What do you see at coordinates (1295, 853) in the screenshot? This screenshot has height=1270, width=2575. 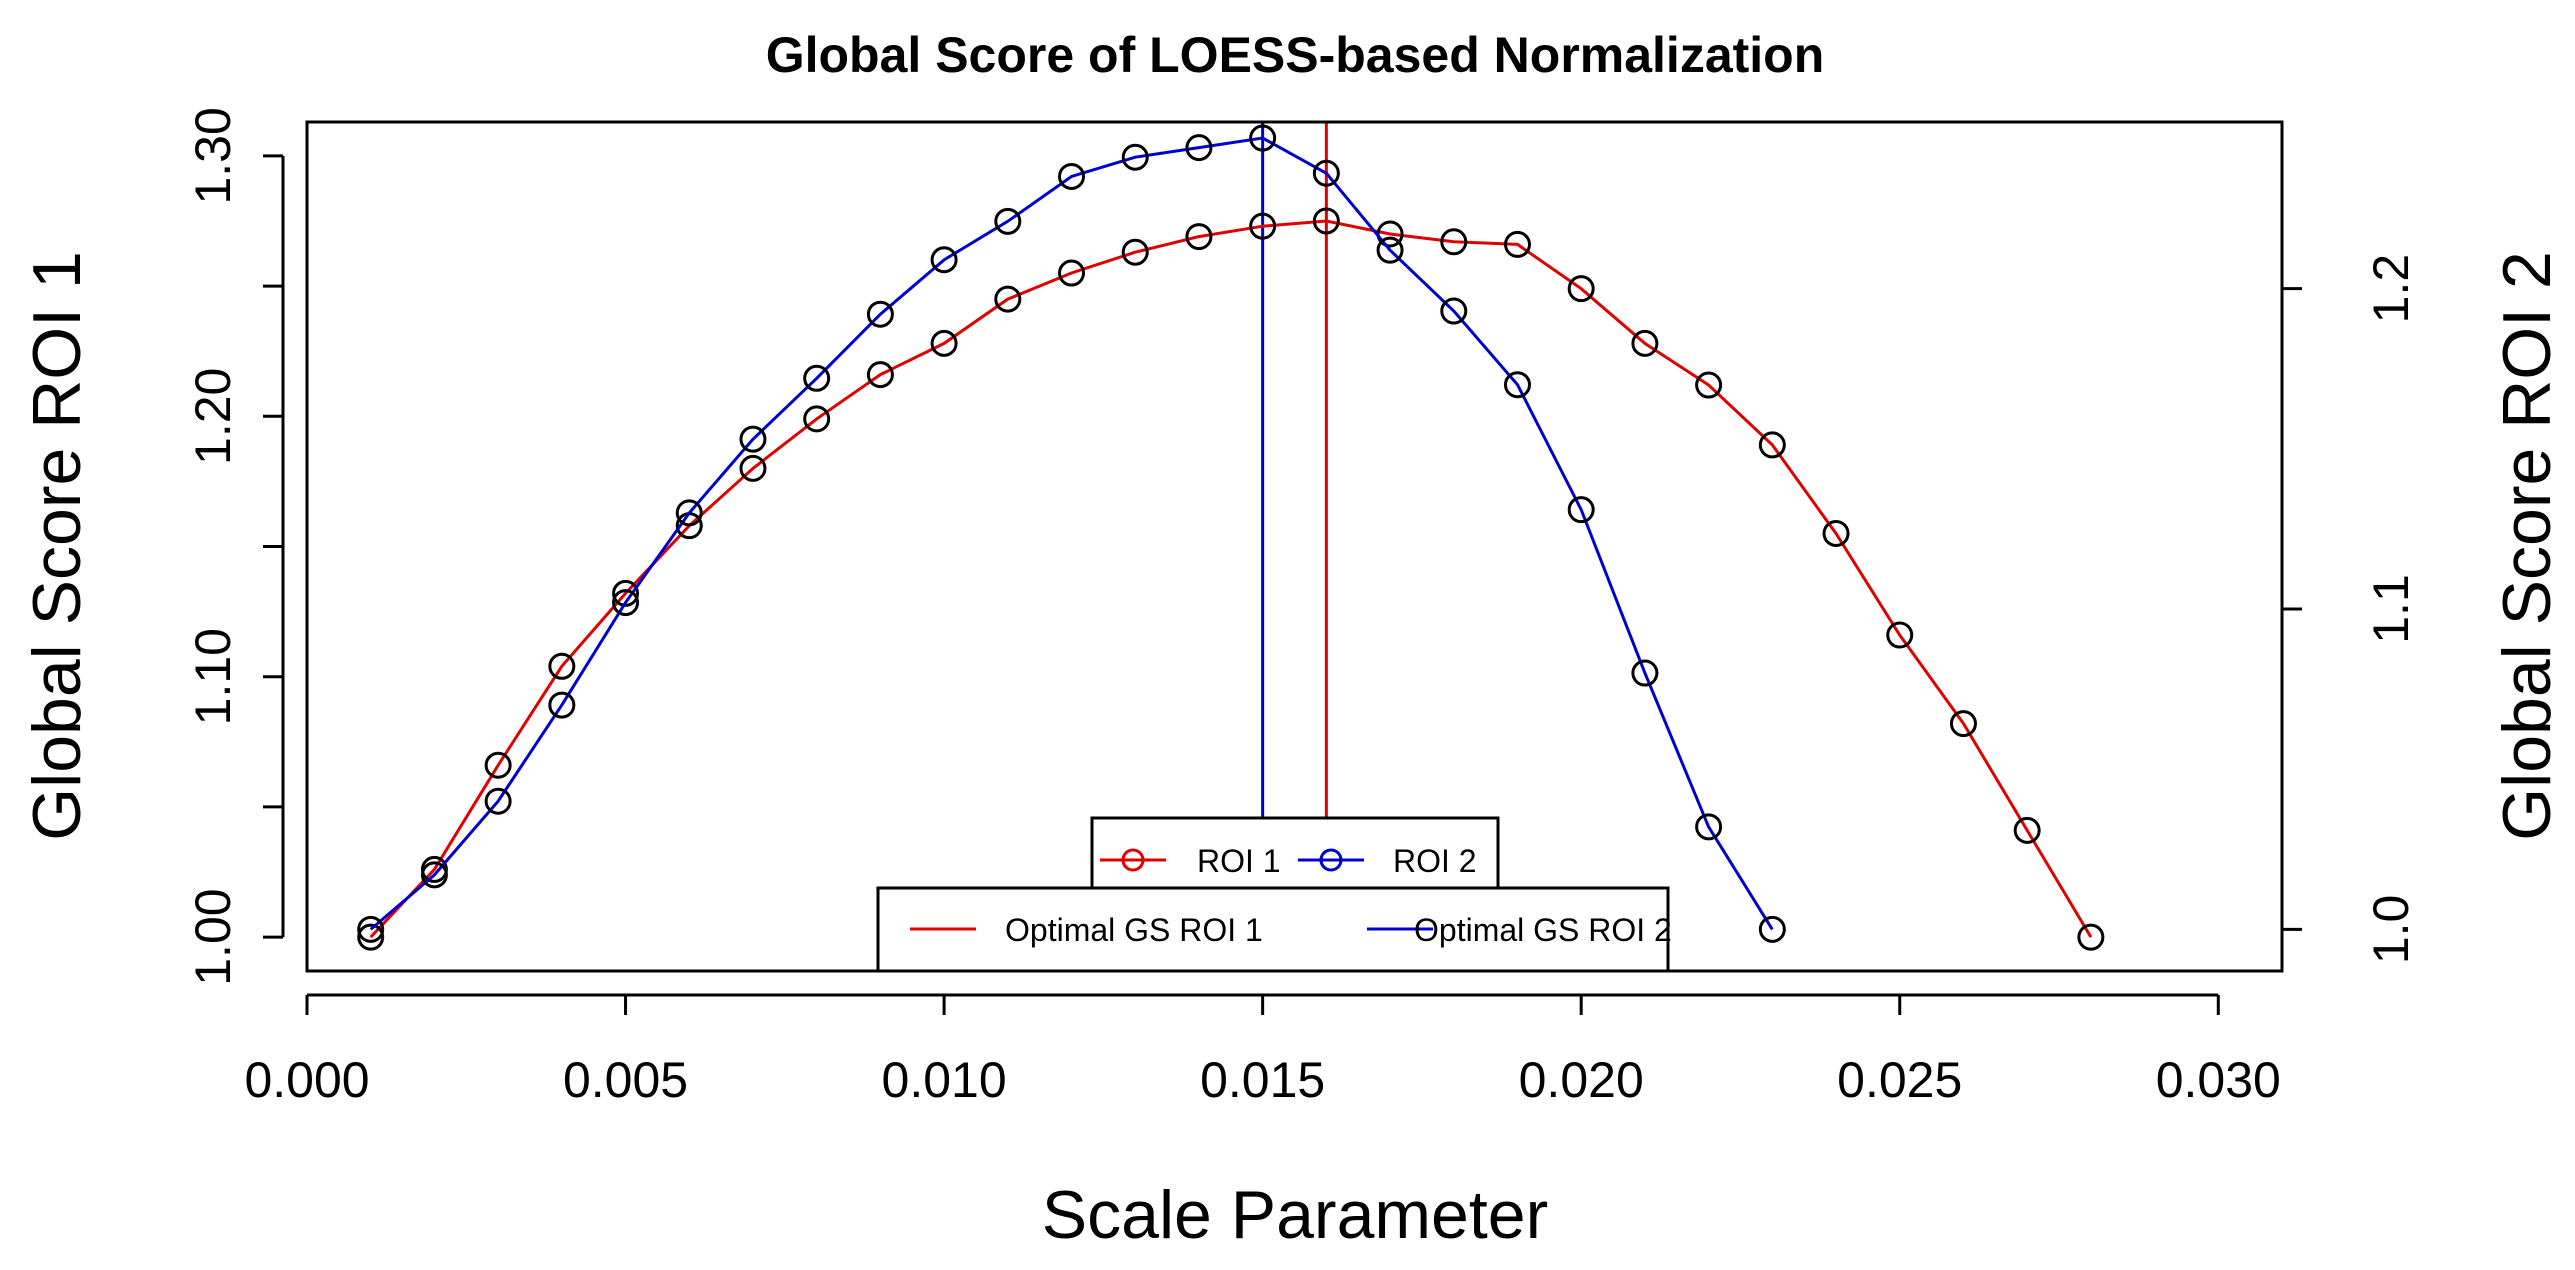 I see `legend-series: ROI 1 ROI 2` at bounding box center [1295, 853].